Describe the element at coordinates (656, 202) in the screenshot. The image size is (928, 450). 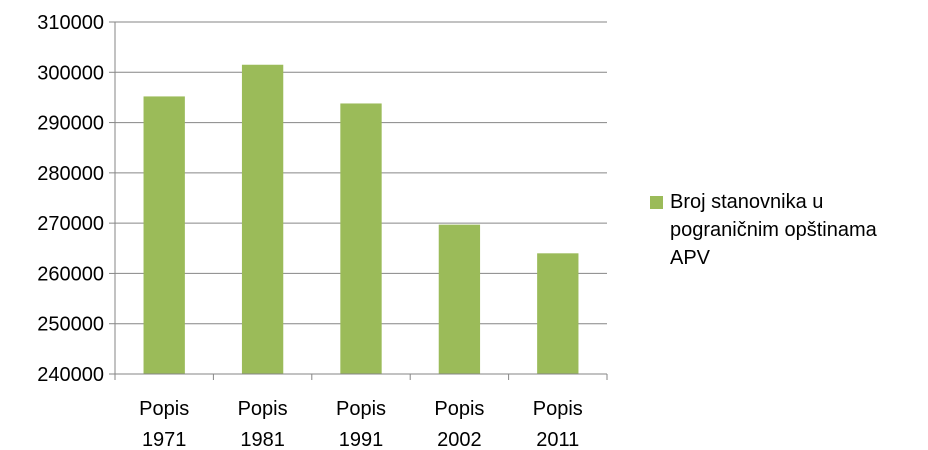
I see `legend-swatch` at that location.